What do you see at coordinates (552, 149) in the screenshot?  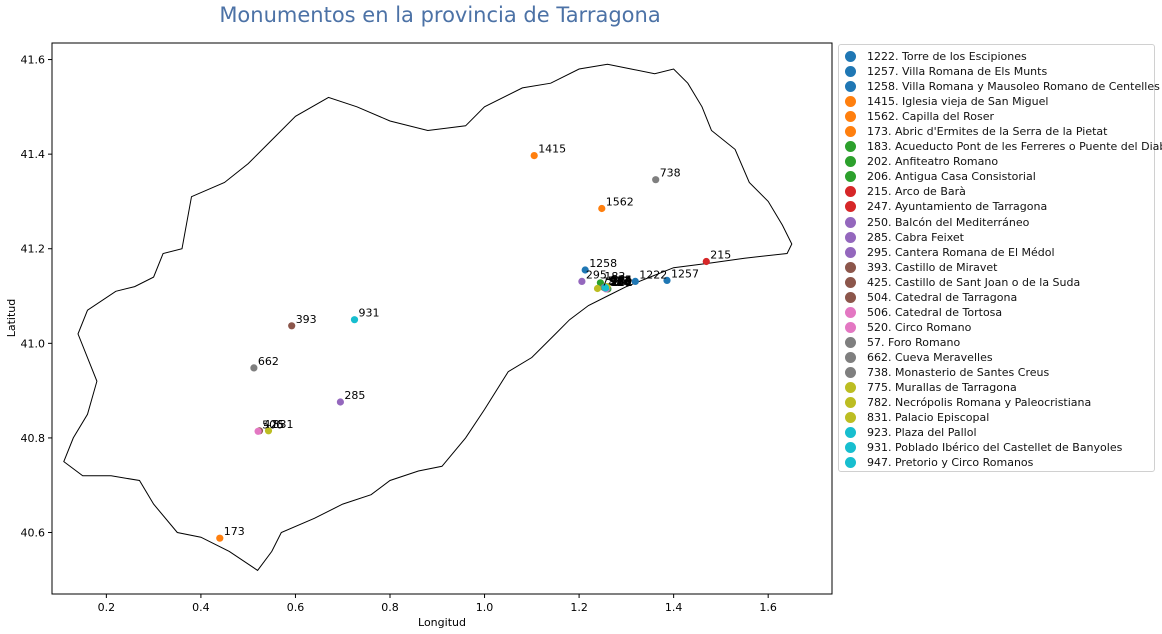 I see `point-label: 1415` at bounding box center [552, 149].